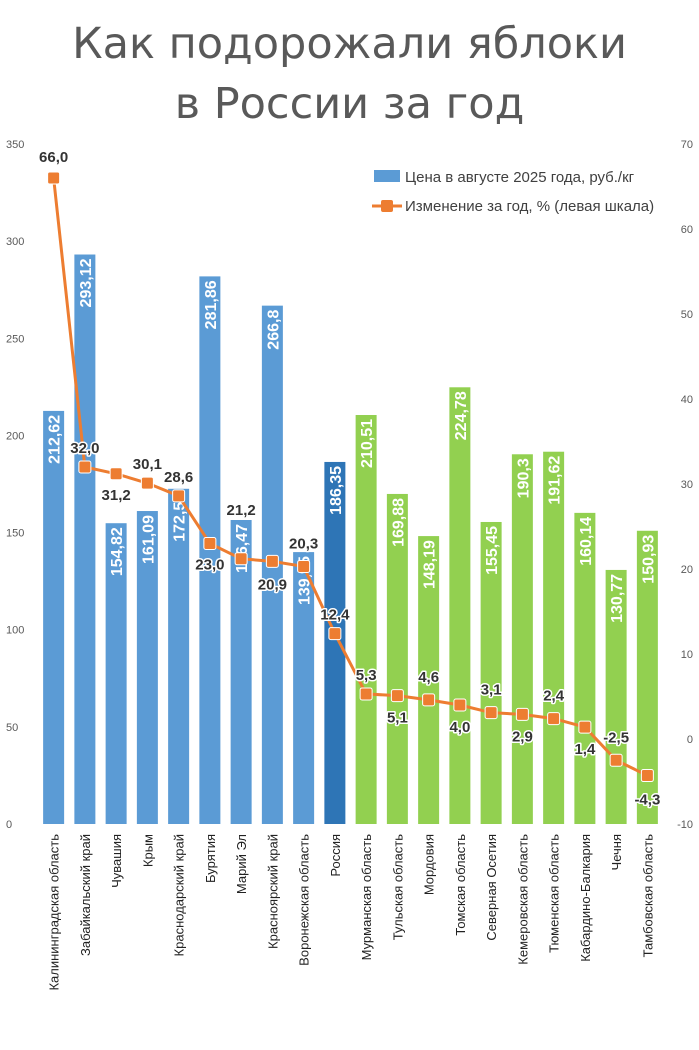 The width and height of the screenshot is (699, 1050). I want to click on category-label: Бурятия, so click(210, 858).